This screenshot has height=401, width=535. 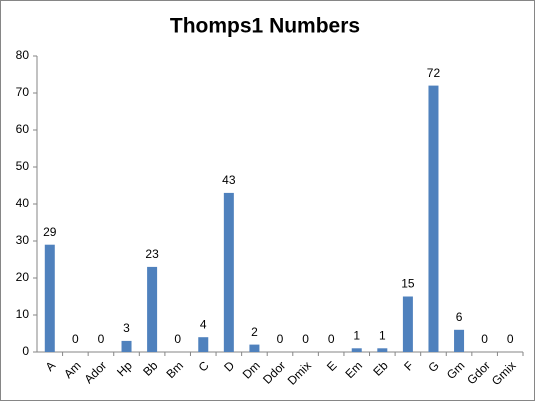 What do you see at coordinates (23, 55) in the screenshot?
I see `y-tick-label: 80` at bounding box center [23, 55].